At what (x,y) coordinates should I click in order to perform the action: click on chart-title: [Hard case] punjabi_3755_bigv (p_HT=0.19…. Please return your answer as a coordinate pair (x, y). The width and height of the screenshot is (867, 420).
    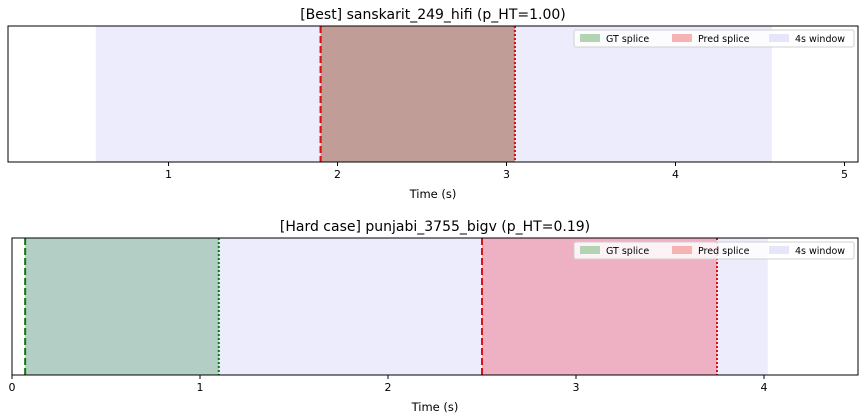
    Looking at the image, I should click on (435, 227).